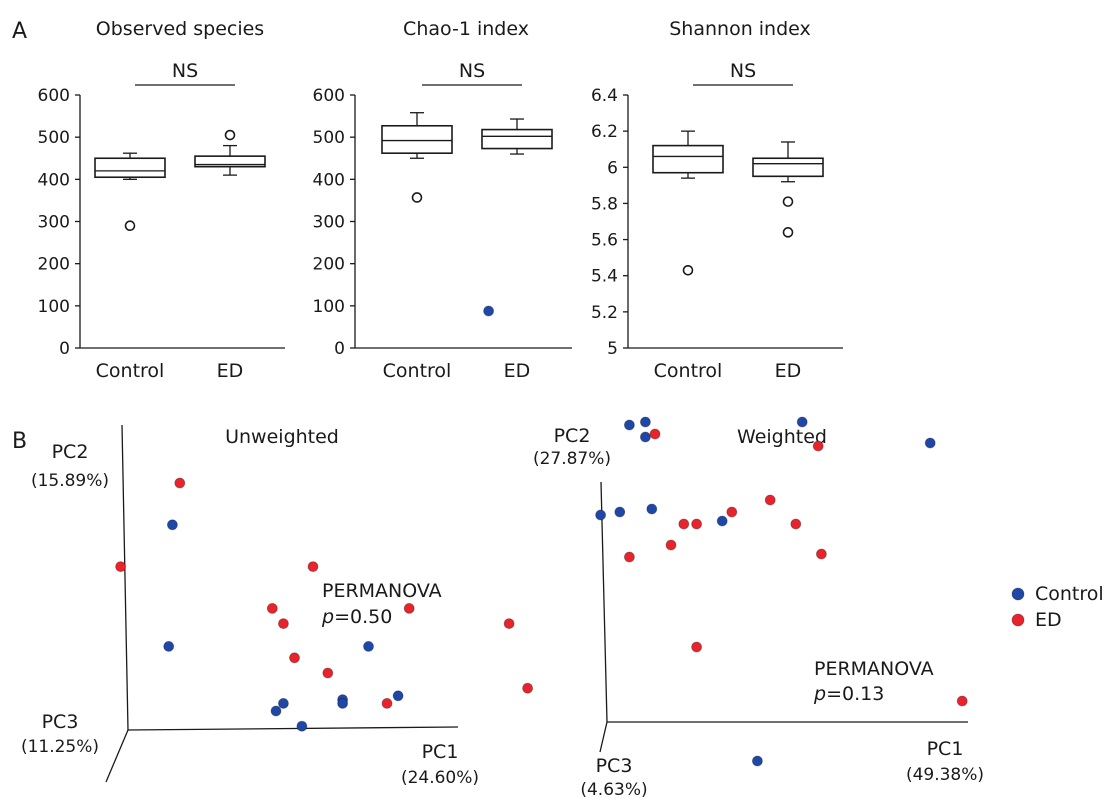 The height and width of the screenshot is (798, 1117). What do you see at coordinates (572, 436) in the screenshot?
I see `pc2-label: PC2` at bounding box center [572, 436].